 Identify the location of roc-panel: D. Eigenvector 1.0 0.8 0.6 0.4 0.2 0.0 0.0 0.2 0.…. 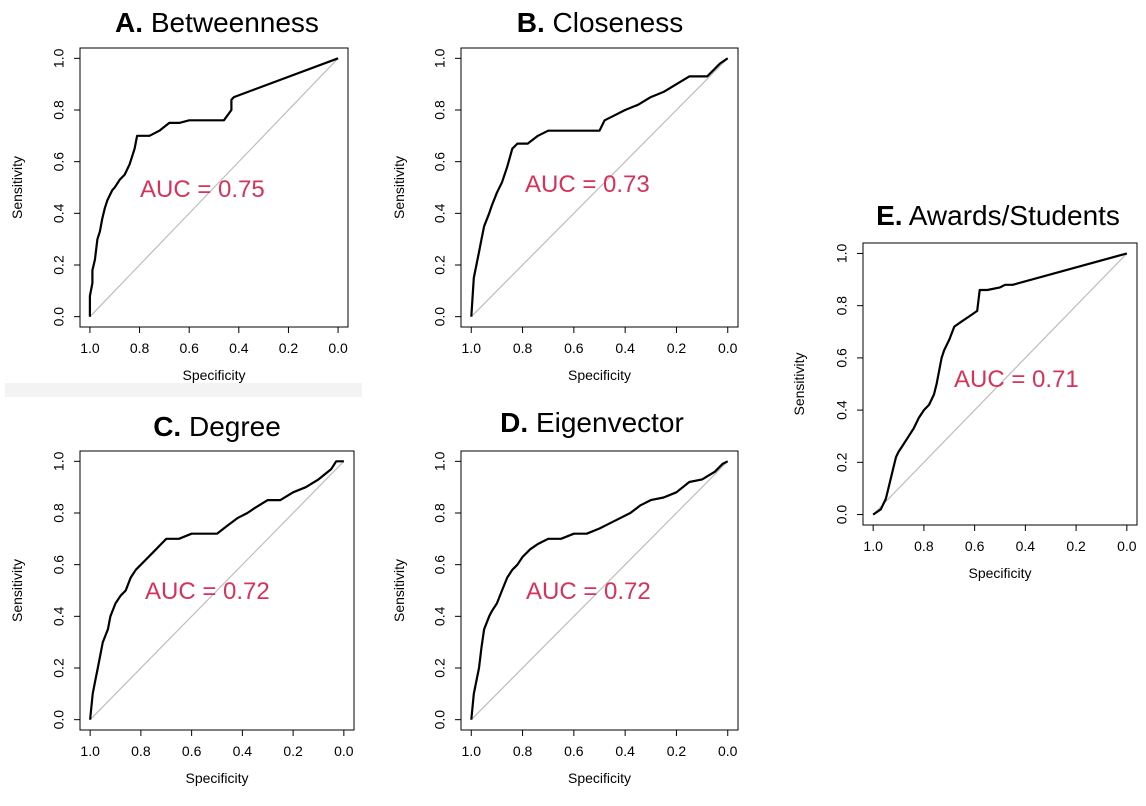
(565, 596).